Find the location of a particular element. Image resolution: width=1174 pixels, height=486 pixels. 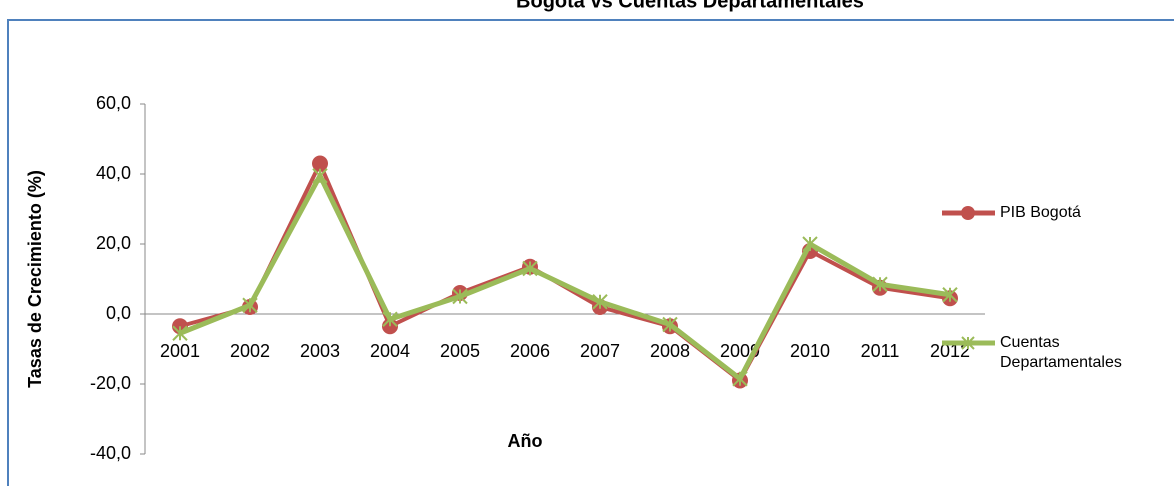

y-tick-label: 40,0 is located at coordinates (113, 173).